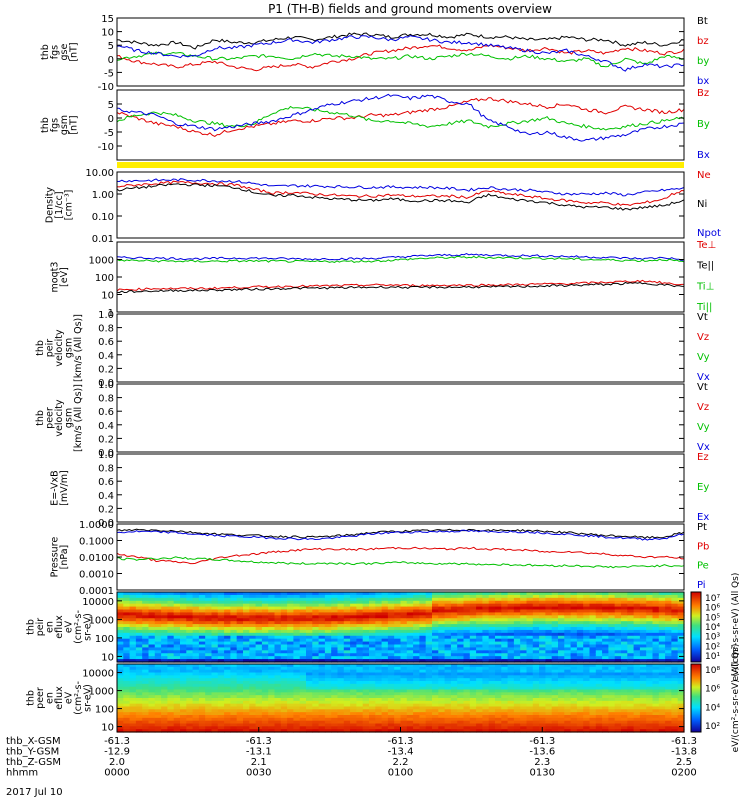  I want to click on colorbar-tick-label: 10³, so click(712, 638).